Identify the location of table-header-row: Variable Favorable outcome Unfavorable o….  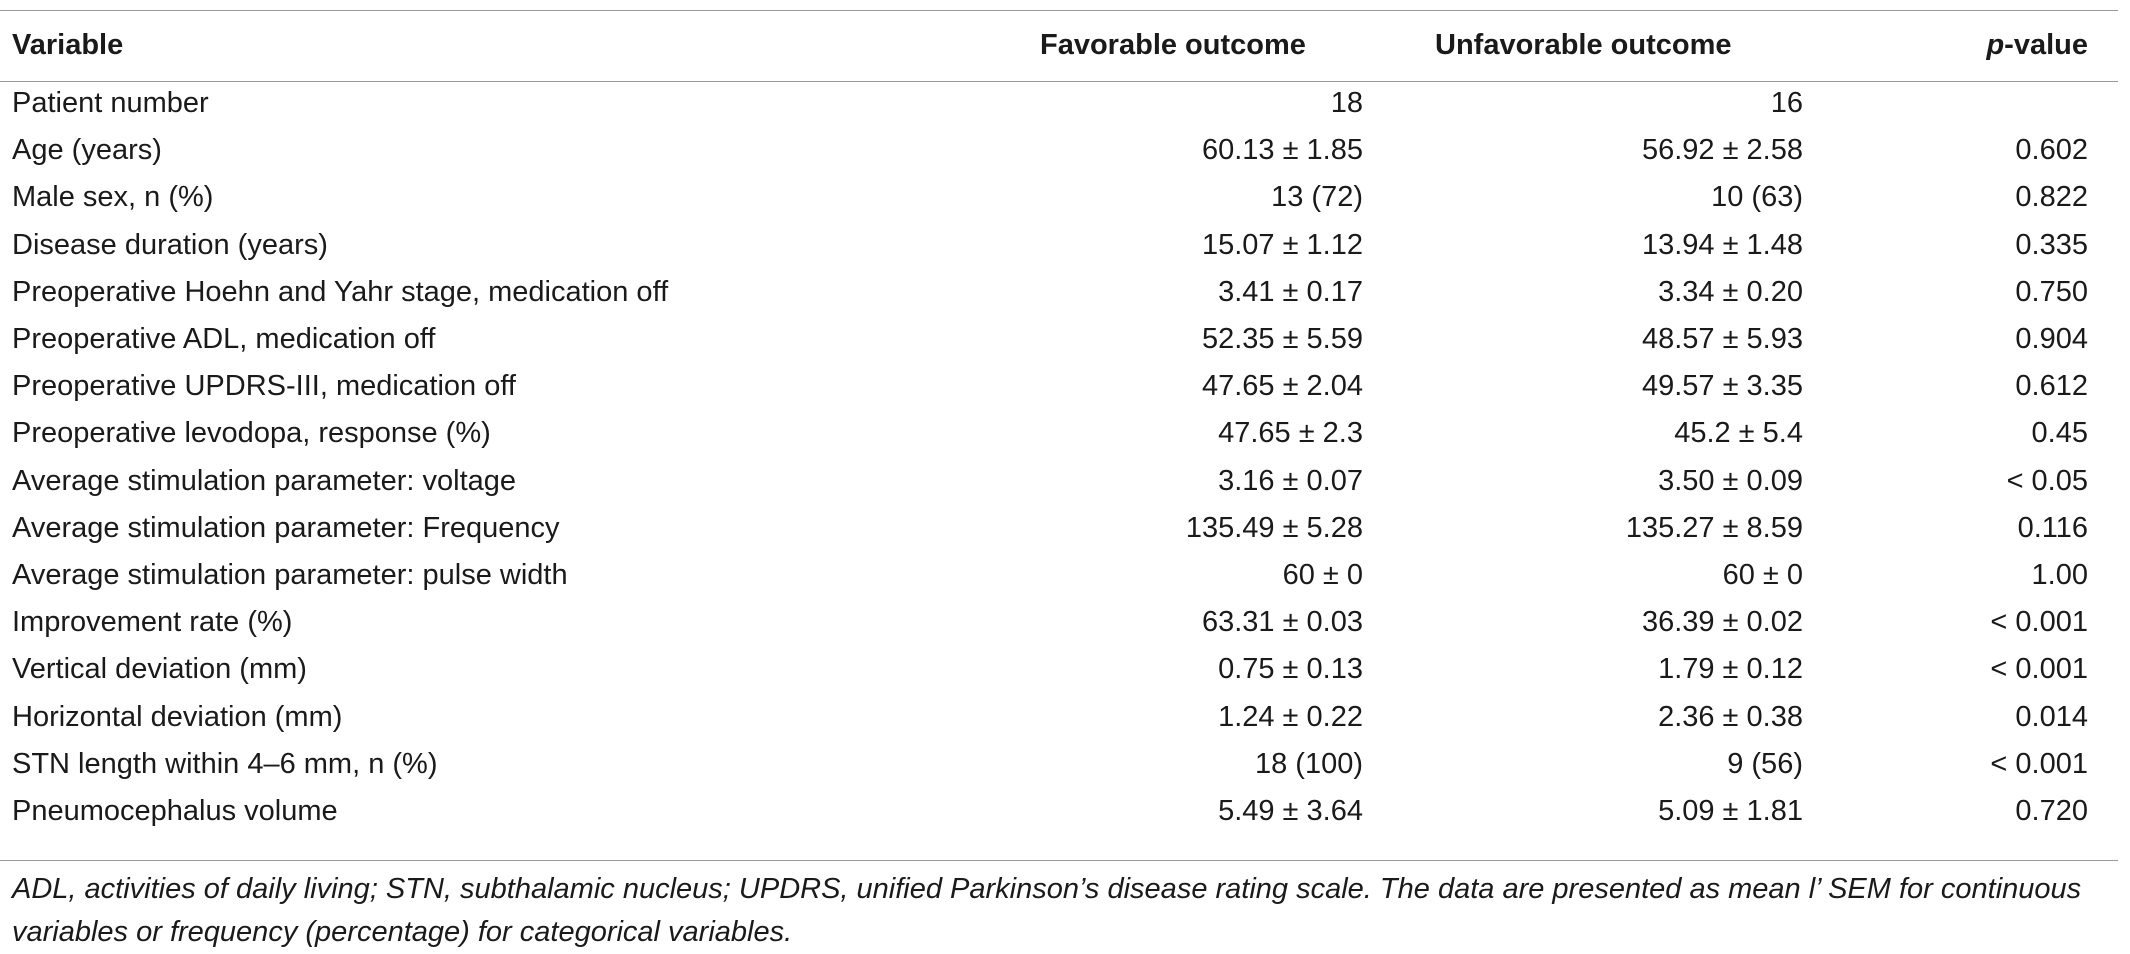
(1059, 45).